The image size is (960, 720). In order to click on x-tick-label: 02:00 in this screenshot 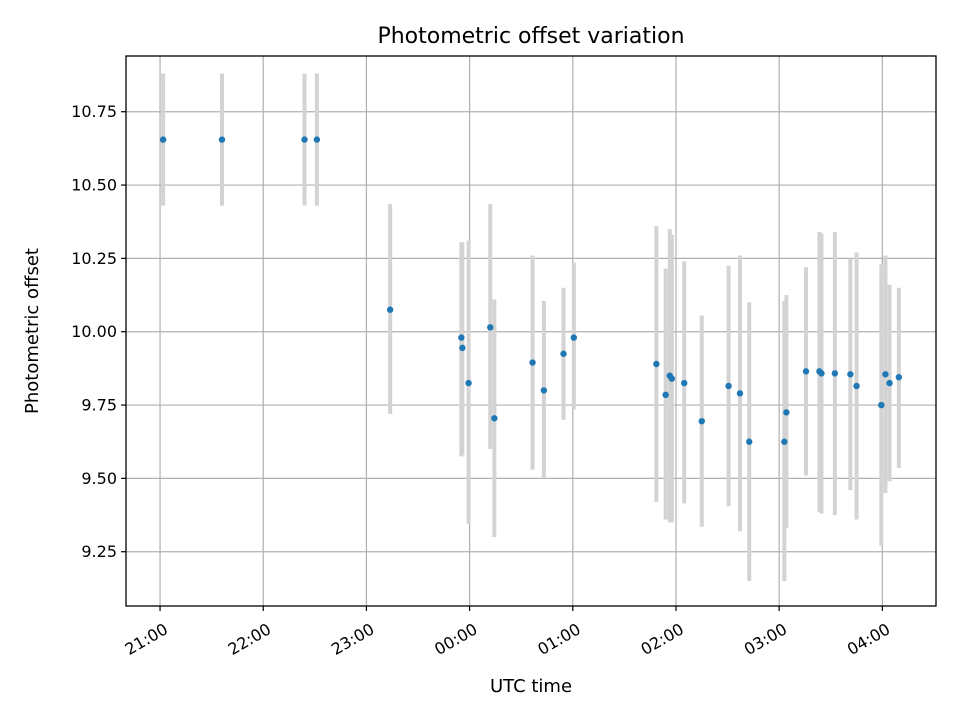, I will do `click(662, 639)`.